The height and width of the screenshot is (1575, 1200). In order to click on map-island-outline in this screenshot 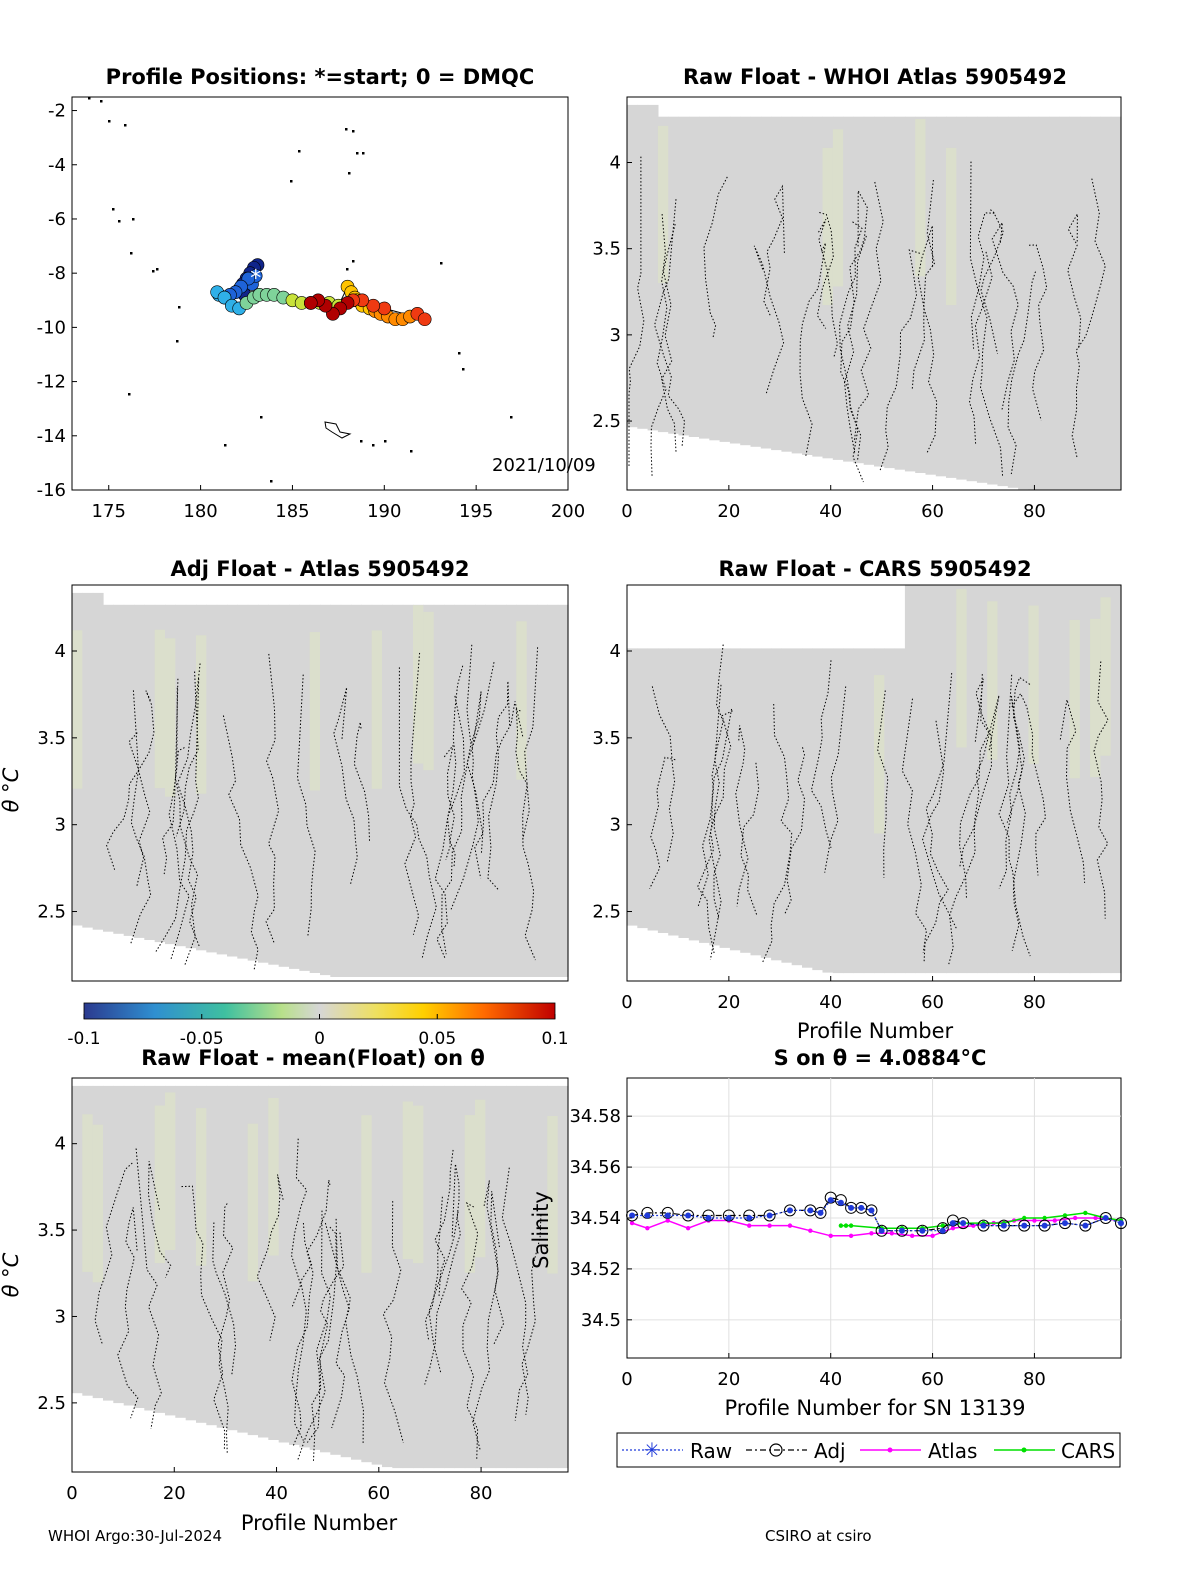, I will do `click(338, 430)`.